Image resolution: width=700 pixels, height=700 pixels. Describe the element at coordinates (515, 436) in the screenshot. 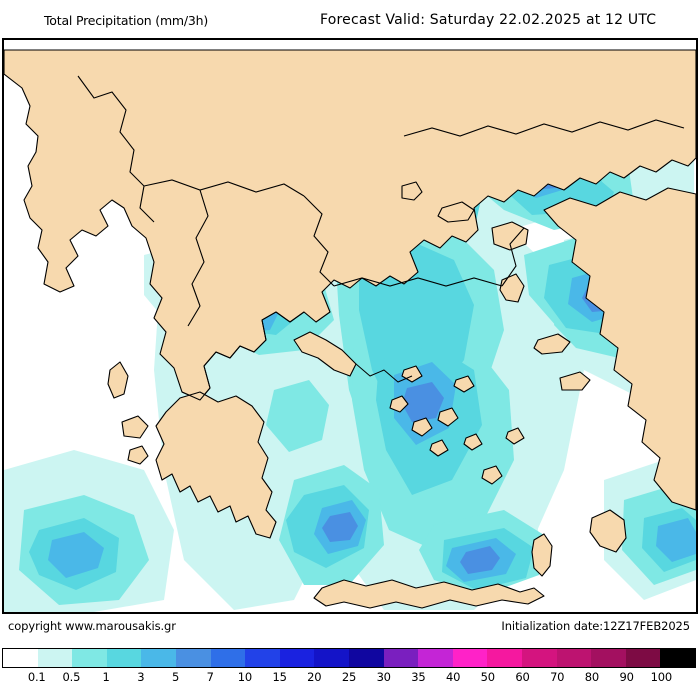

I see `cyclades-island-i` at that location.